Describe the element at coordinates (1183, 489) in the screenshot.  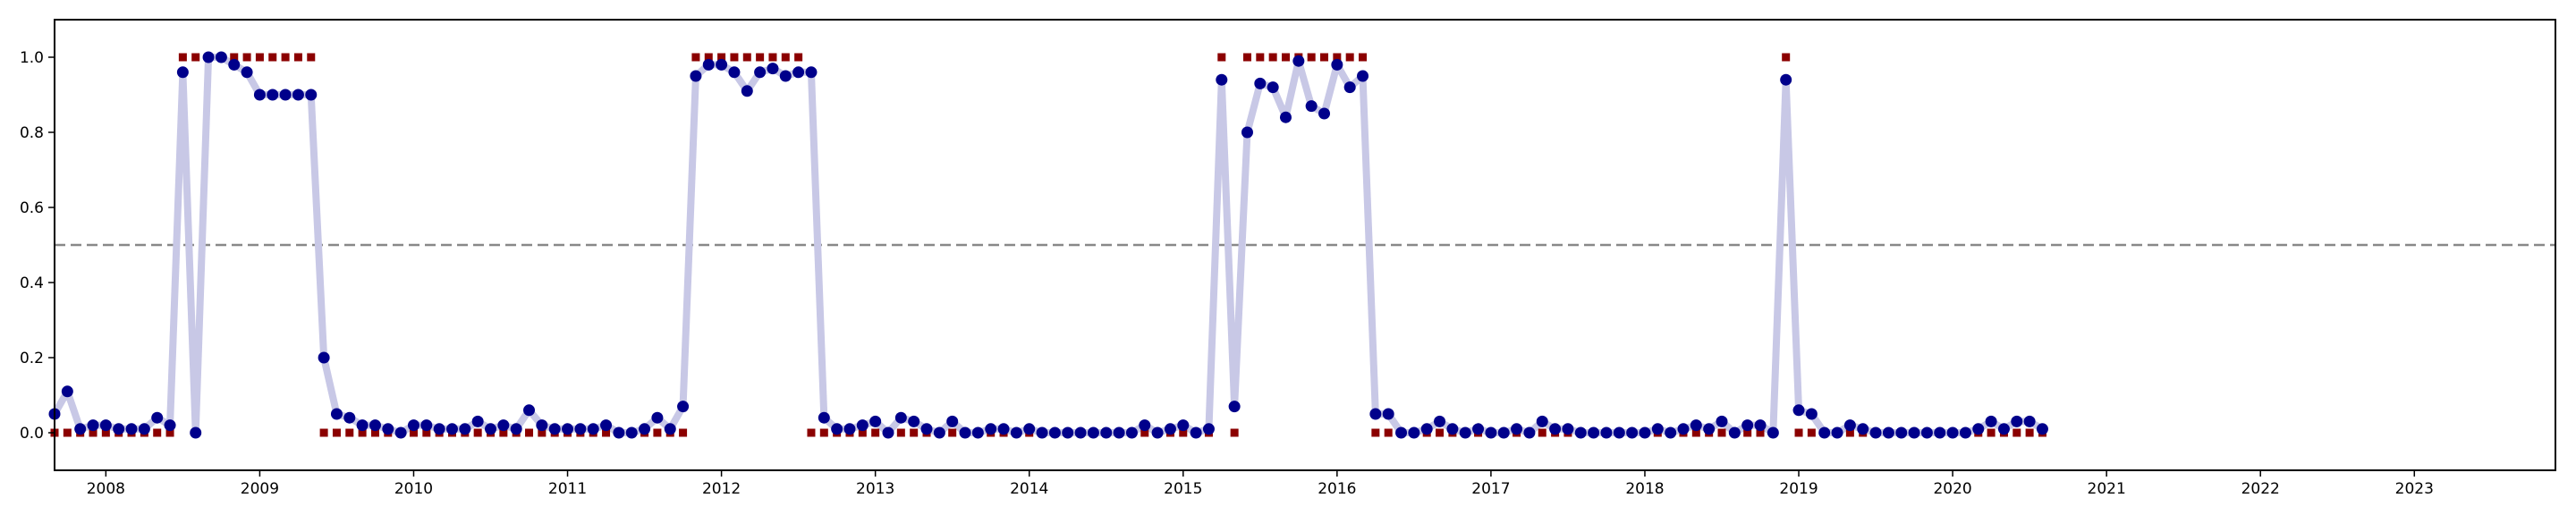
I see `x-tick-label: 2015` at that location.